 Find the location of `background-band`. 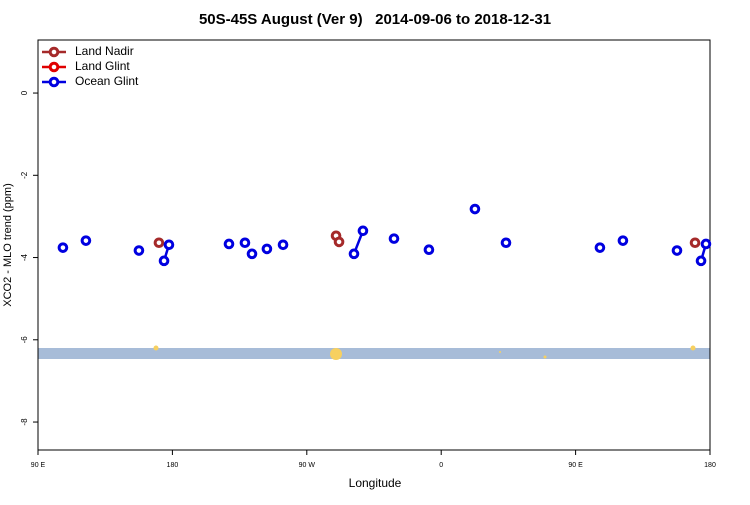

background-band is located at coordinates (374, 353).